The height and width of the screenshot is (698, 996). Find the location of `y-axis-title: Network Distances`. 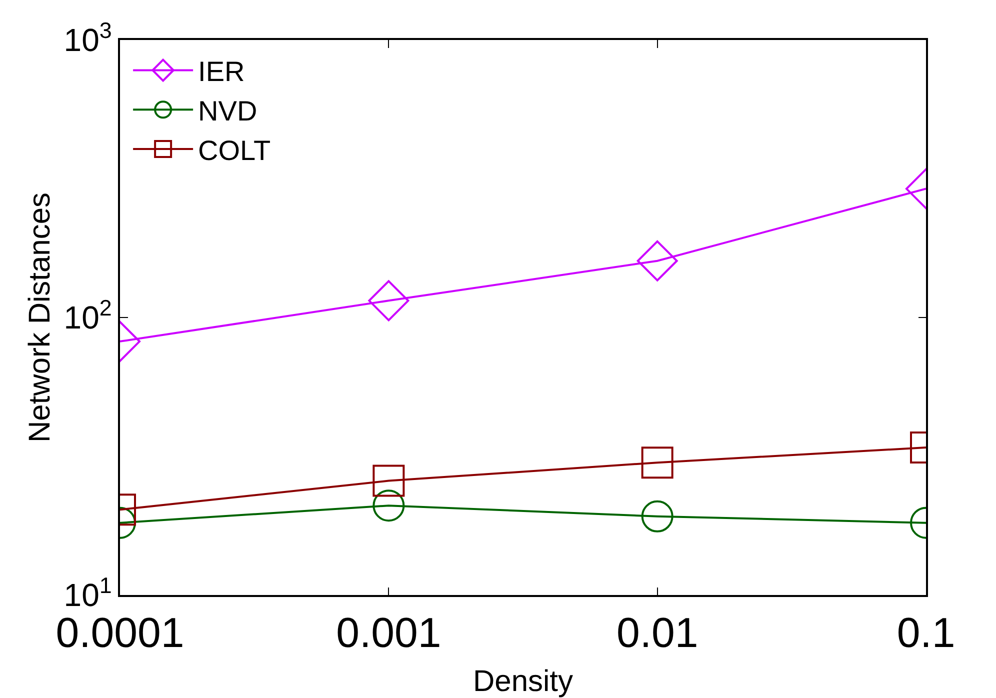

y-axis-title: Network Distances is located at coordinates (40, 317).